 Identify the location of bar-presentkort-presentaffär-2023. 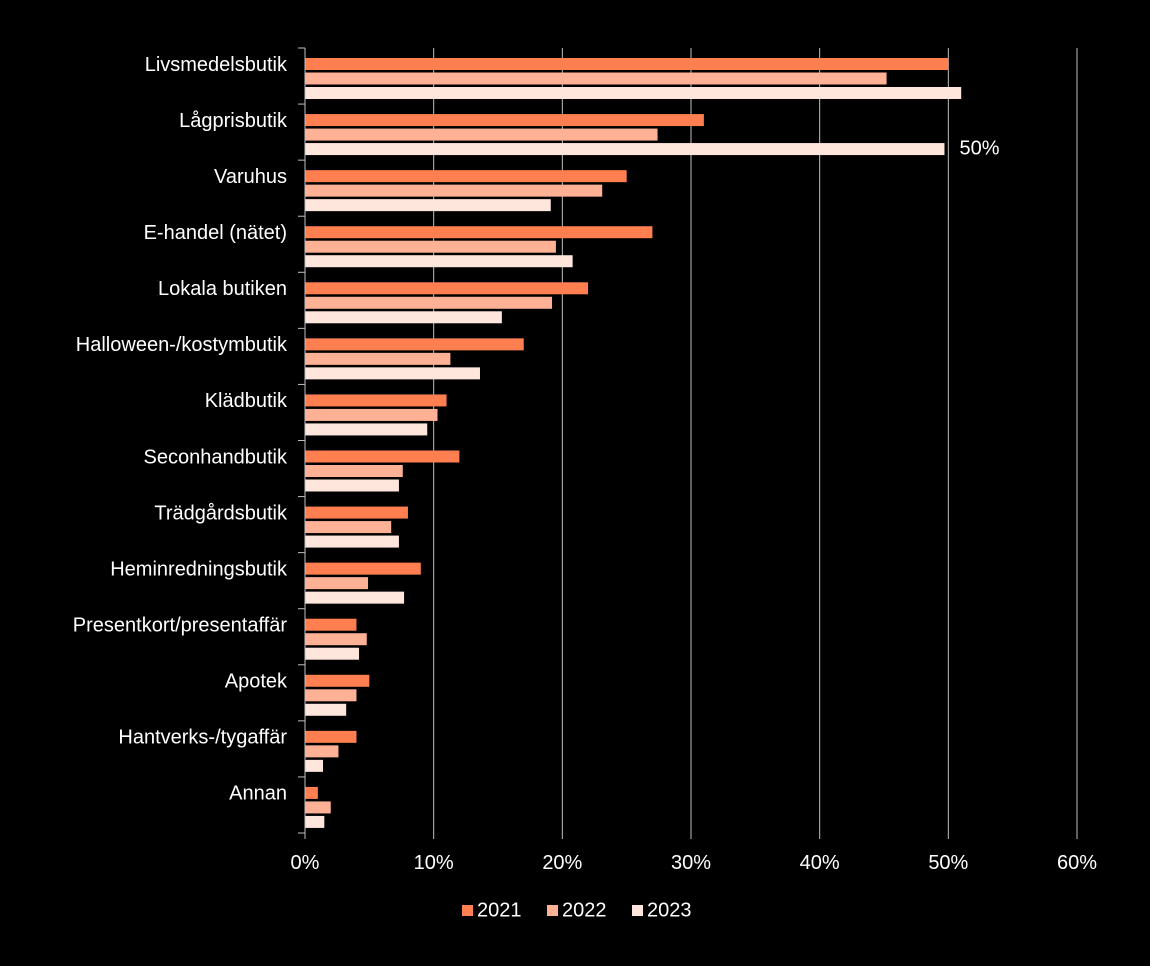
(332, 653).